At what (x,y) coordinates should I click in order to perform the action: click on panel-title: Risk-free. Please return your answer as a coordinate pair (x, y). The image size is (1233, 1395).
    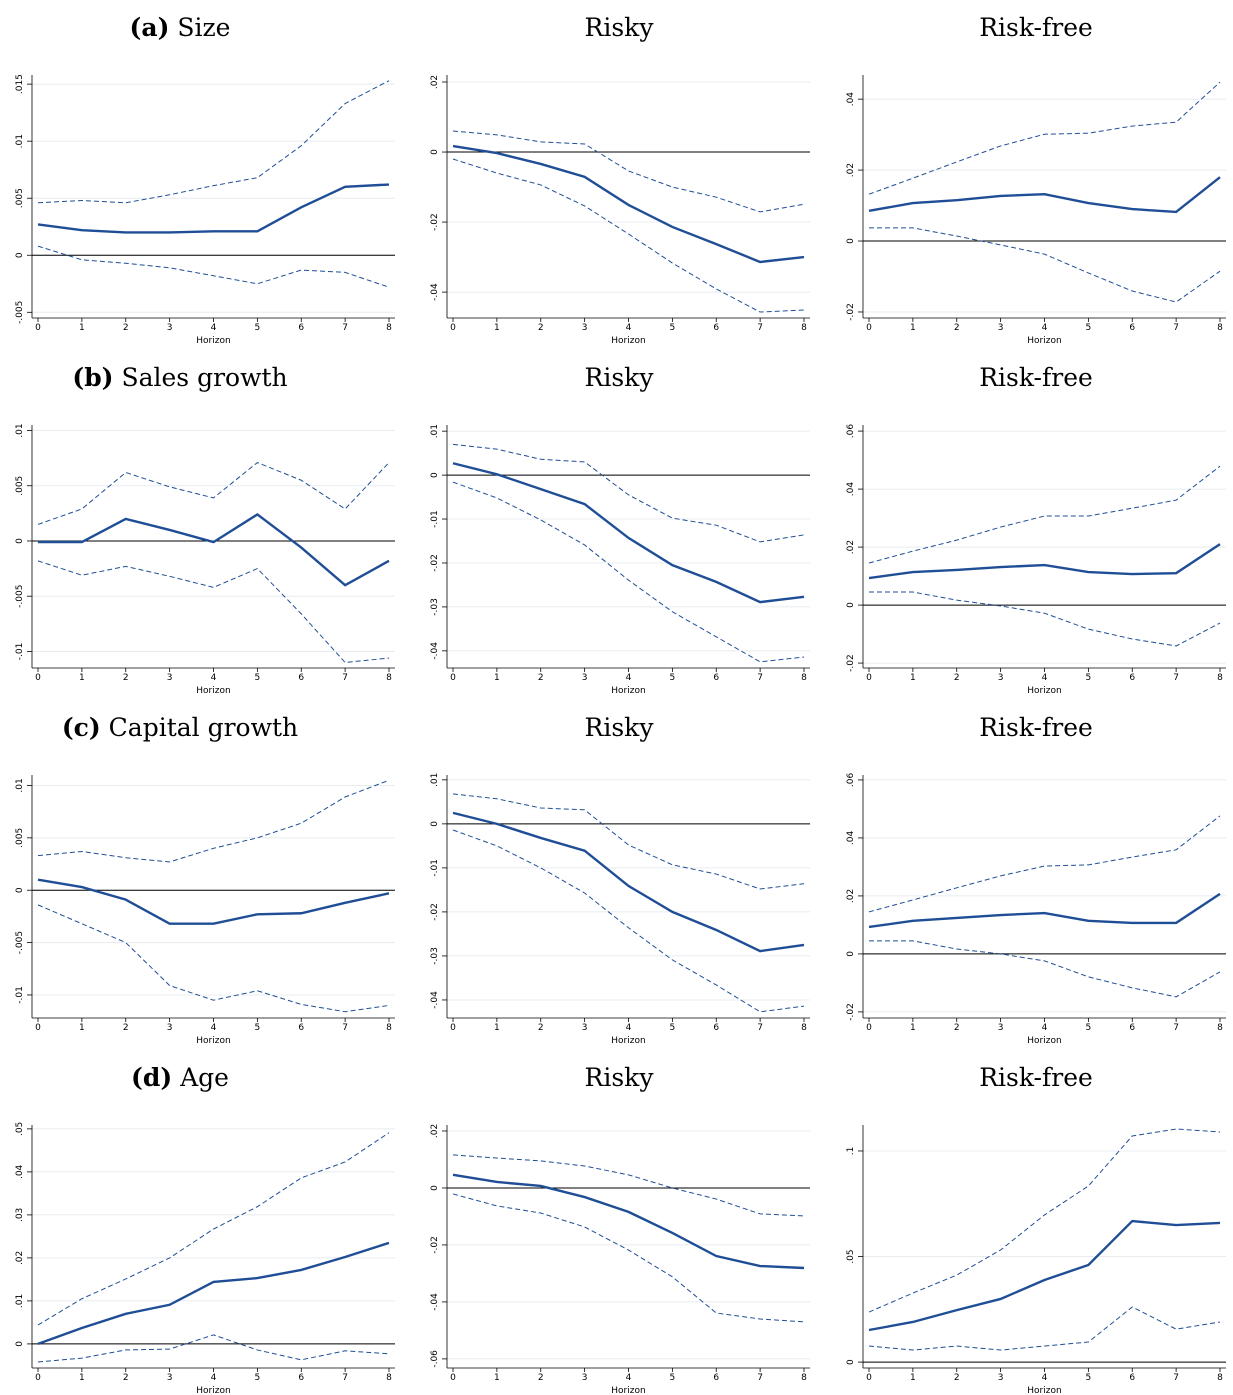
    Looking at the image, I should click on (1036, 377).